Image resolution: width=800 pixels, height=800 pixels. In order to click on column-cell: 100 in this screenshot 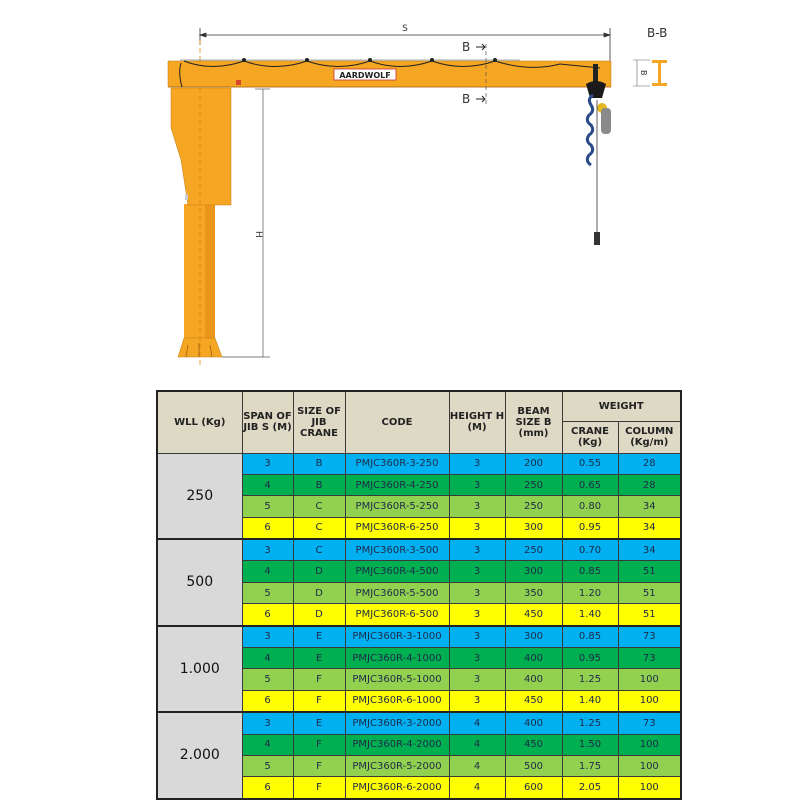, I will do `click(649, 766)`.